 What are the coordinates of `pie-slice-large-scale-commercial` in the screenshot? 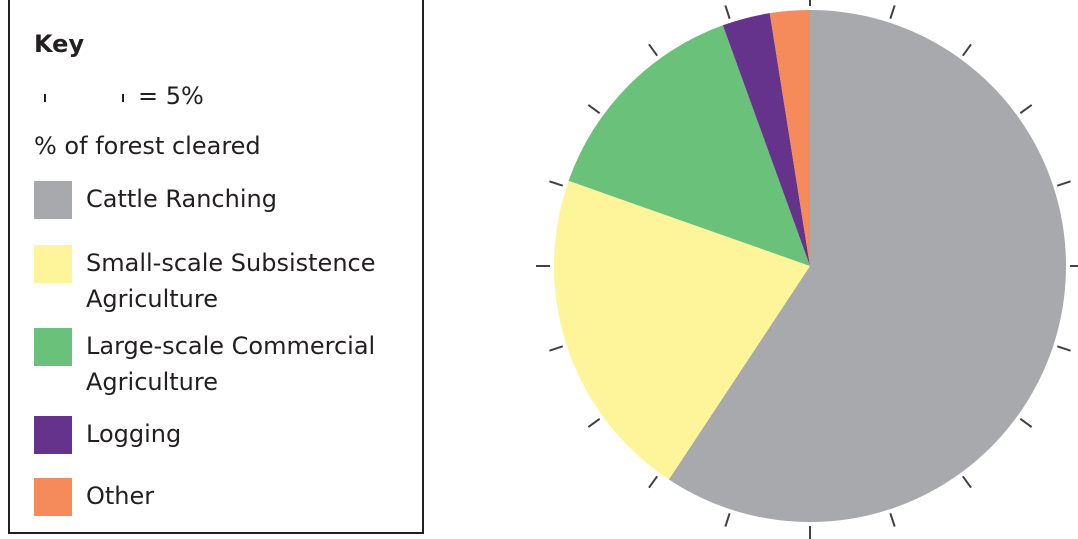 It's located at (689, 145).